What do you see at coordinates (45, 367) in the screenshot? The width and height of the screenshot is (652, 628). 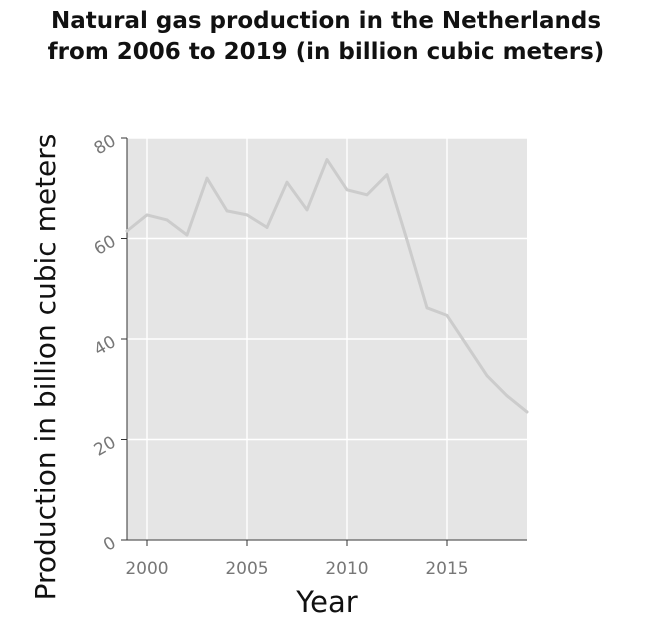 I see `y-axis-label: Production in billion cubic meters` at bounding box center [45, 367].